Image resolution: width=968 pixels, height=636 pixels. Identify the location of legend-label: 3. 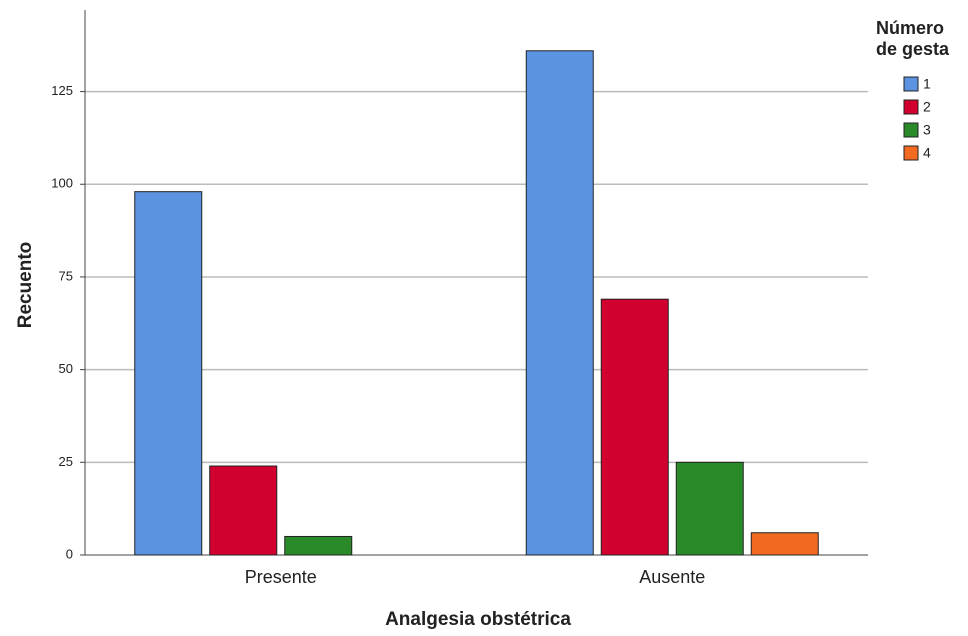
(927, 130).